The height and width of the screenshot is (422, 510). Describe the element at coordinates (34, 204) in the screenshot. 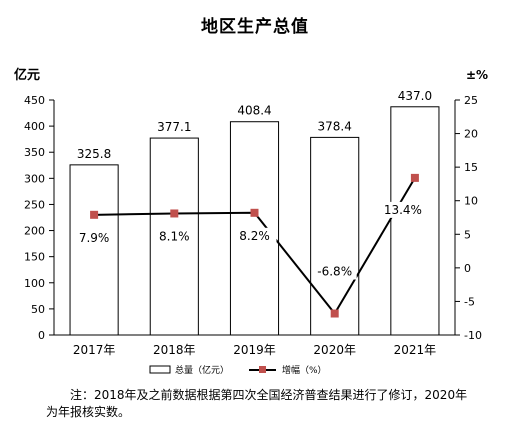

I see `left-tick-label: 250` at that location.